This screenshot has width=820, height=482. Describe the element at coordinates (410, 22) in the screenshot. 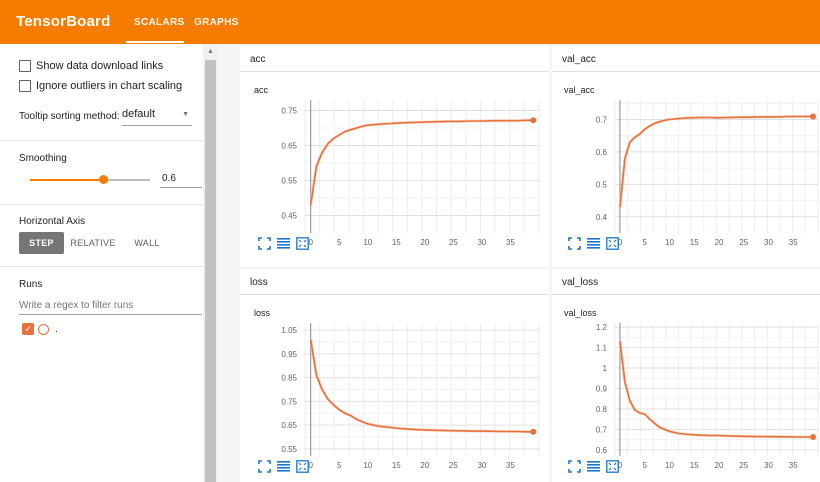

I see `top-app-bar: TensorBoard SCALARS GRAPHS` at that location.